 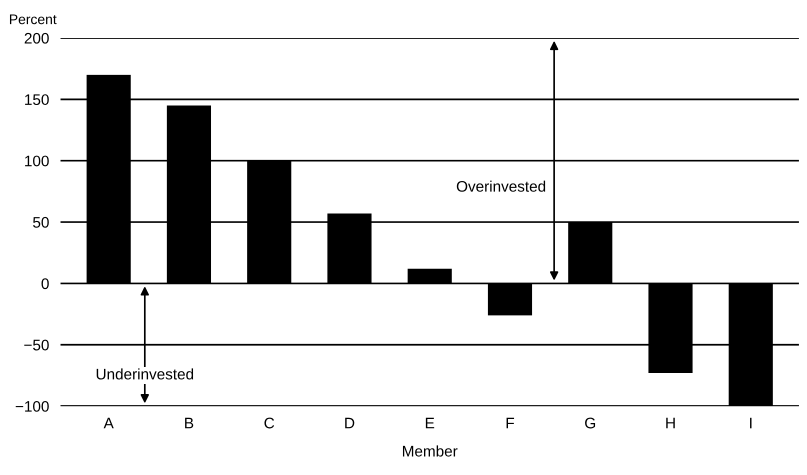 What do you see at coordinates (189, 423) in the screenshot?
I see `x-tick-label: B` at bounding box center [189, 423].